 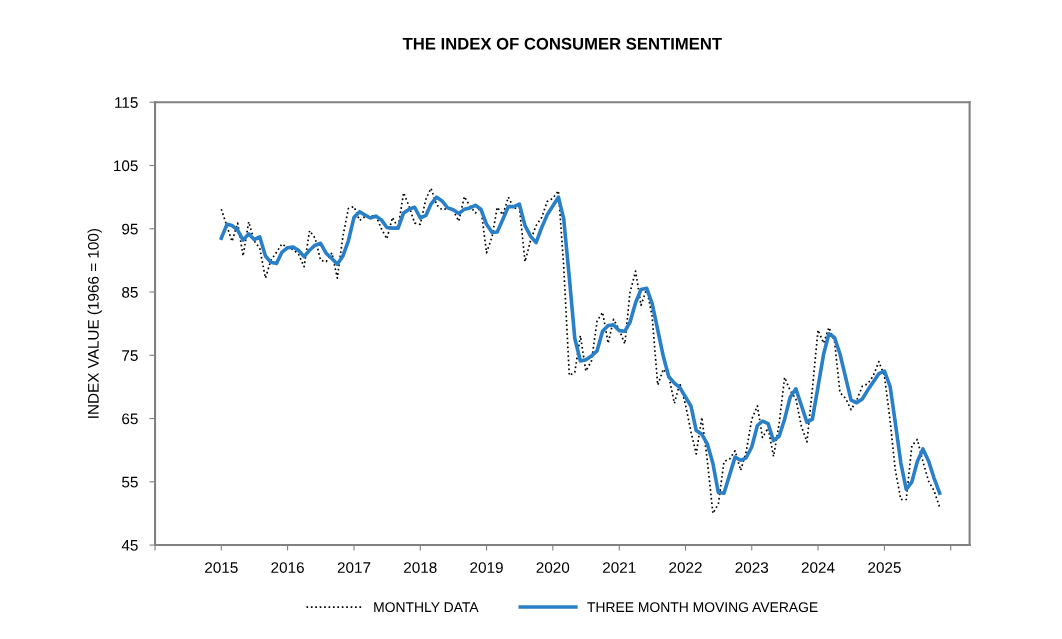 What do you see at coordinates (287, 567) in the screenshot?
I see `x-tick-label: 2016` at bounding box center [287, 567].